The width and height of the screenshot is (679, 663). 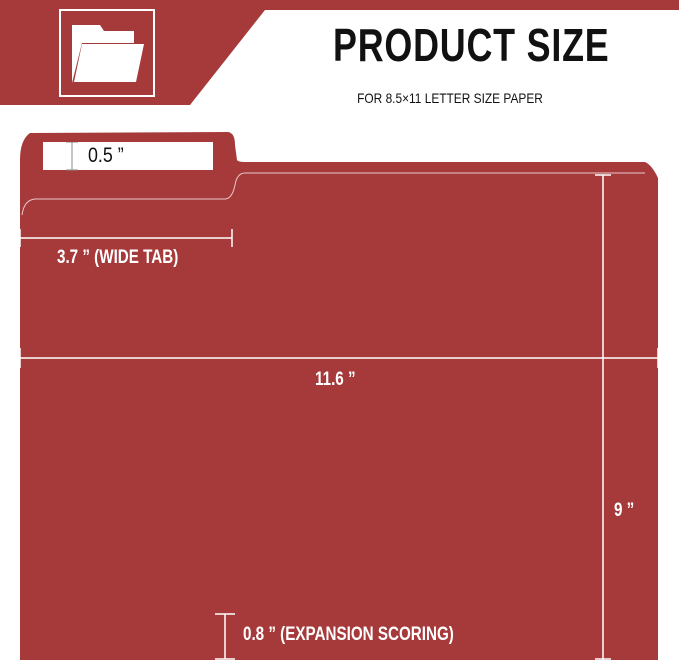 I want to click on page-subtitle: FOR 8.5×11 LETTER SIZE PAPER, so click(x=450, y=98).